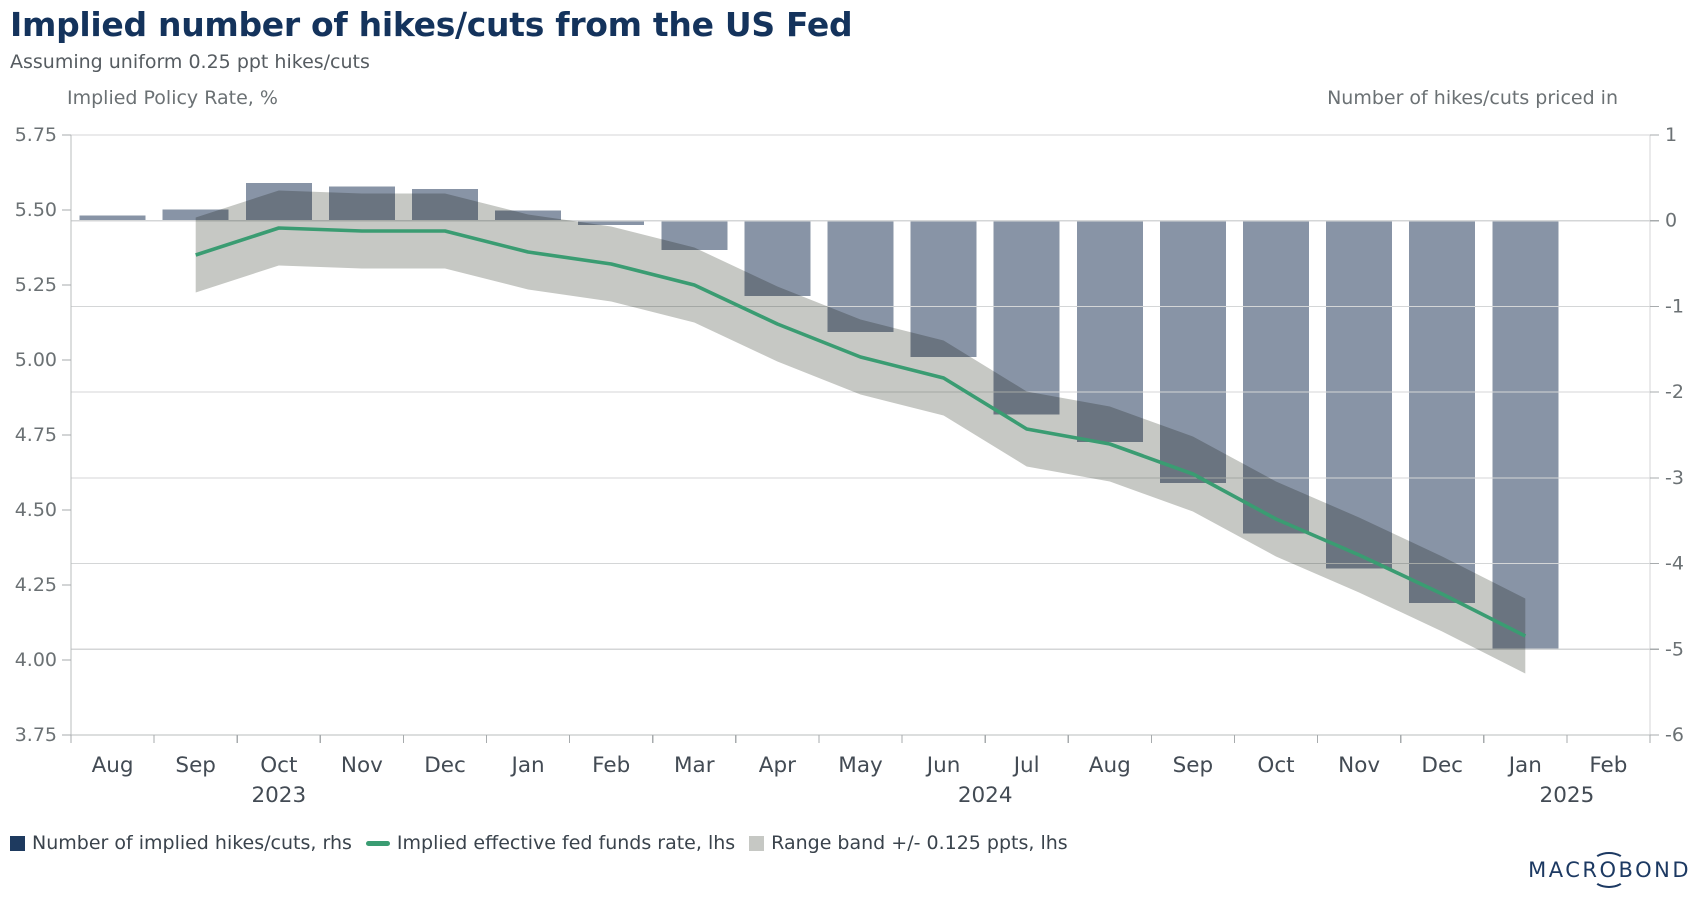  I want to click on bar-jun-2024, so click(943, 288).